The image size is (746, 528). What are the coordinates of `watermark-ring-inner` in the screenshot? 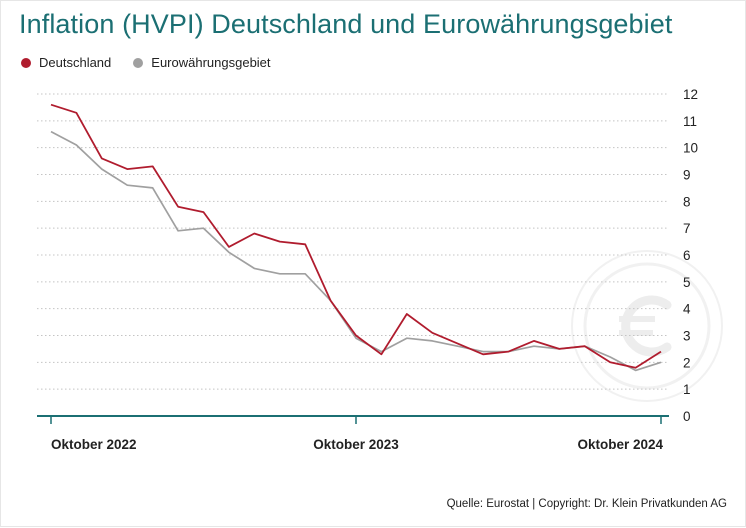 It's located at (647, 326).